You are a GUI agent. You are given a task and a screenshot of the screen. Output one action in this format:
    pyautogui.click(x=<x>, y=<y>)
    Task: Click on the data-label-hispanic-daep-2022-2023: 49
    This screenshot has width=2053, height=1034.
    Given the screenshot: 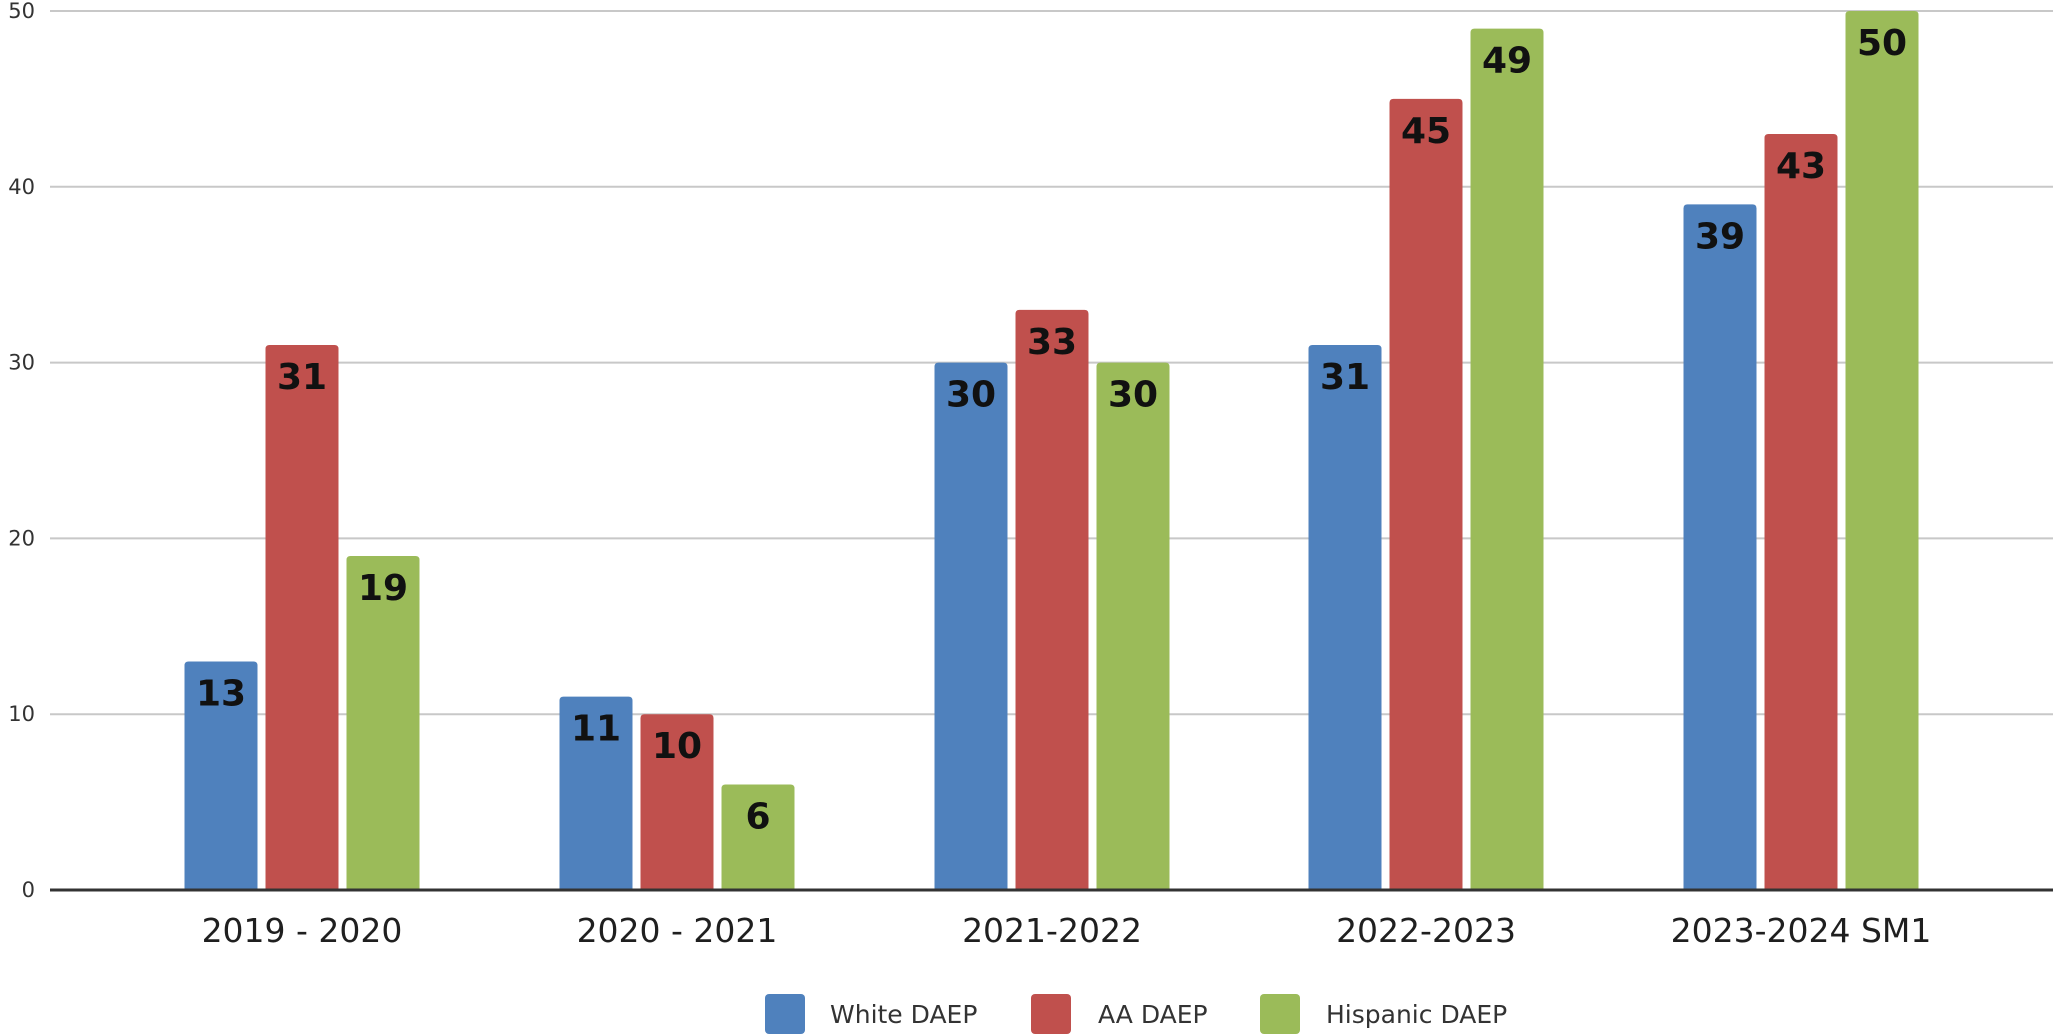 What is the action you would take?
    pyautogui.click(x=1507, y=61)
    